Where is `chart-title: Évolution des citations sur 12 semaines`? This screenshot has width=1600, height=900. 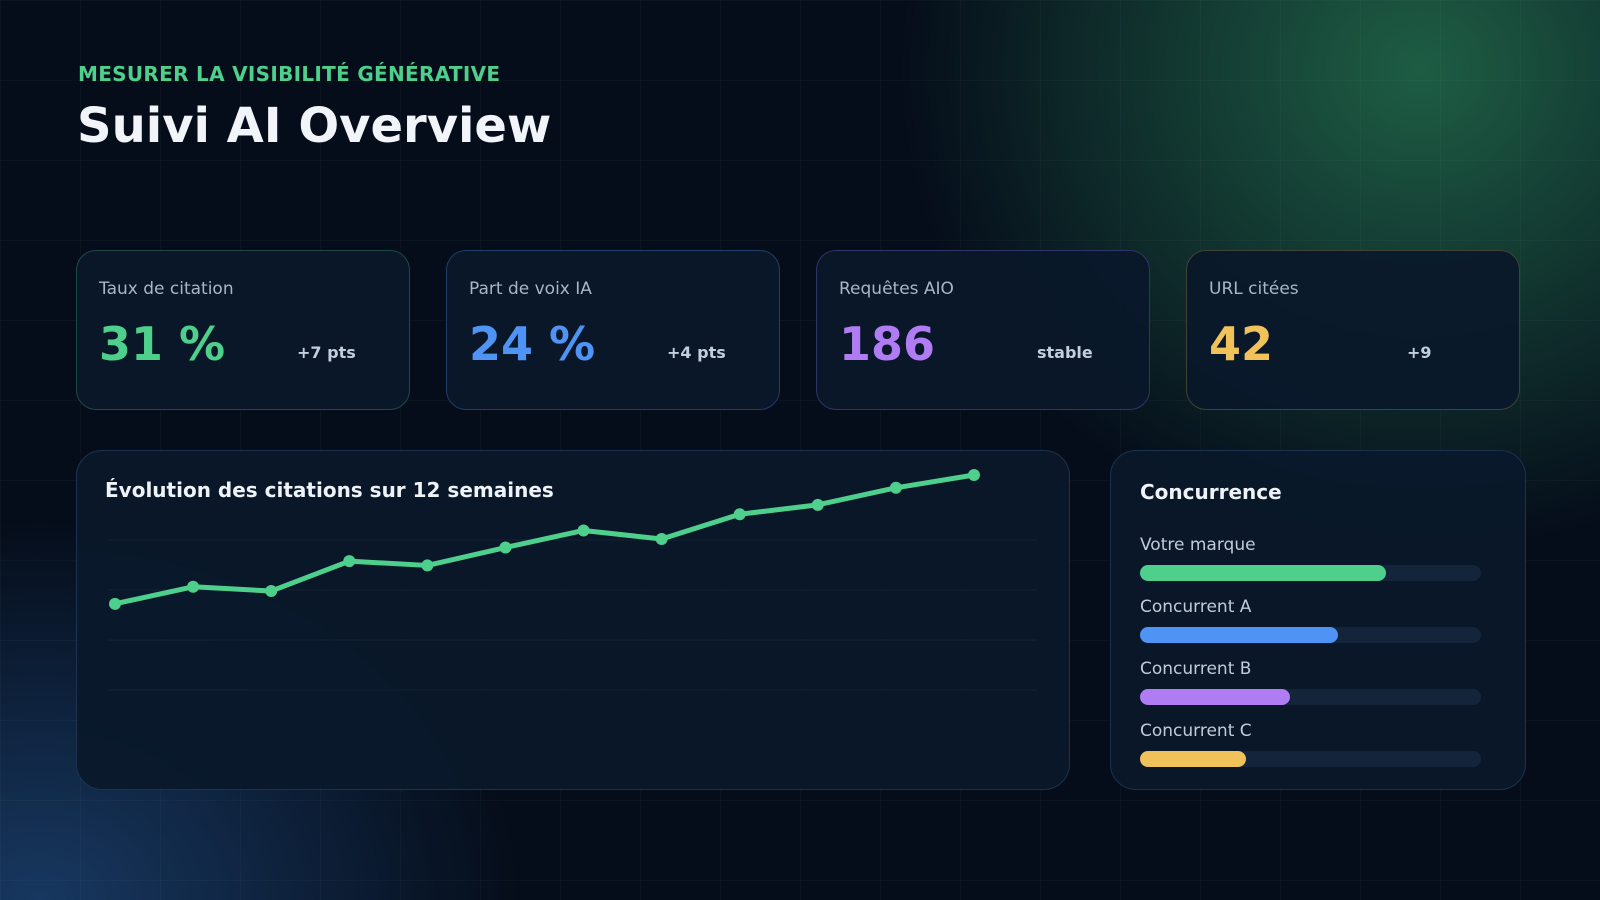 chart-title: Évolution des citations sur 12 semaines is located at coordinates (329, 490).